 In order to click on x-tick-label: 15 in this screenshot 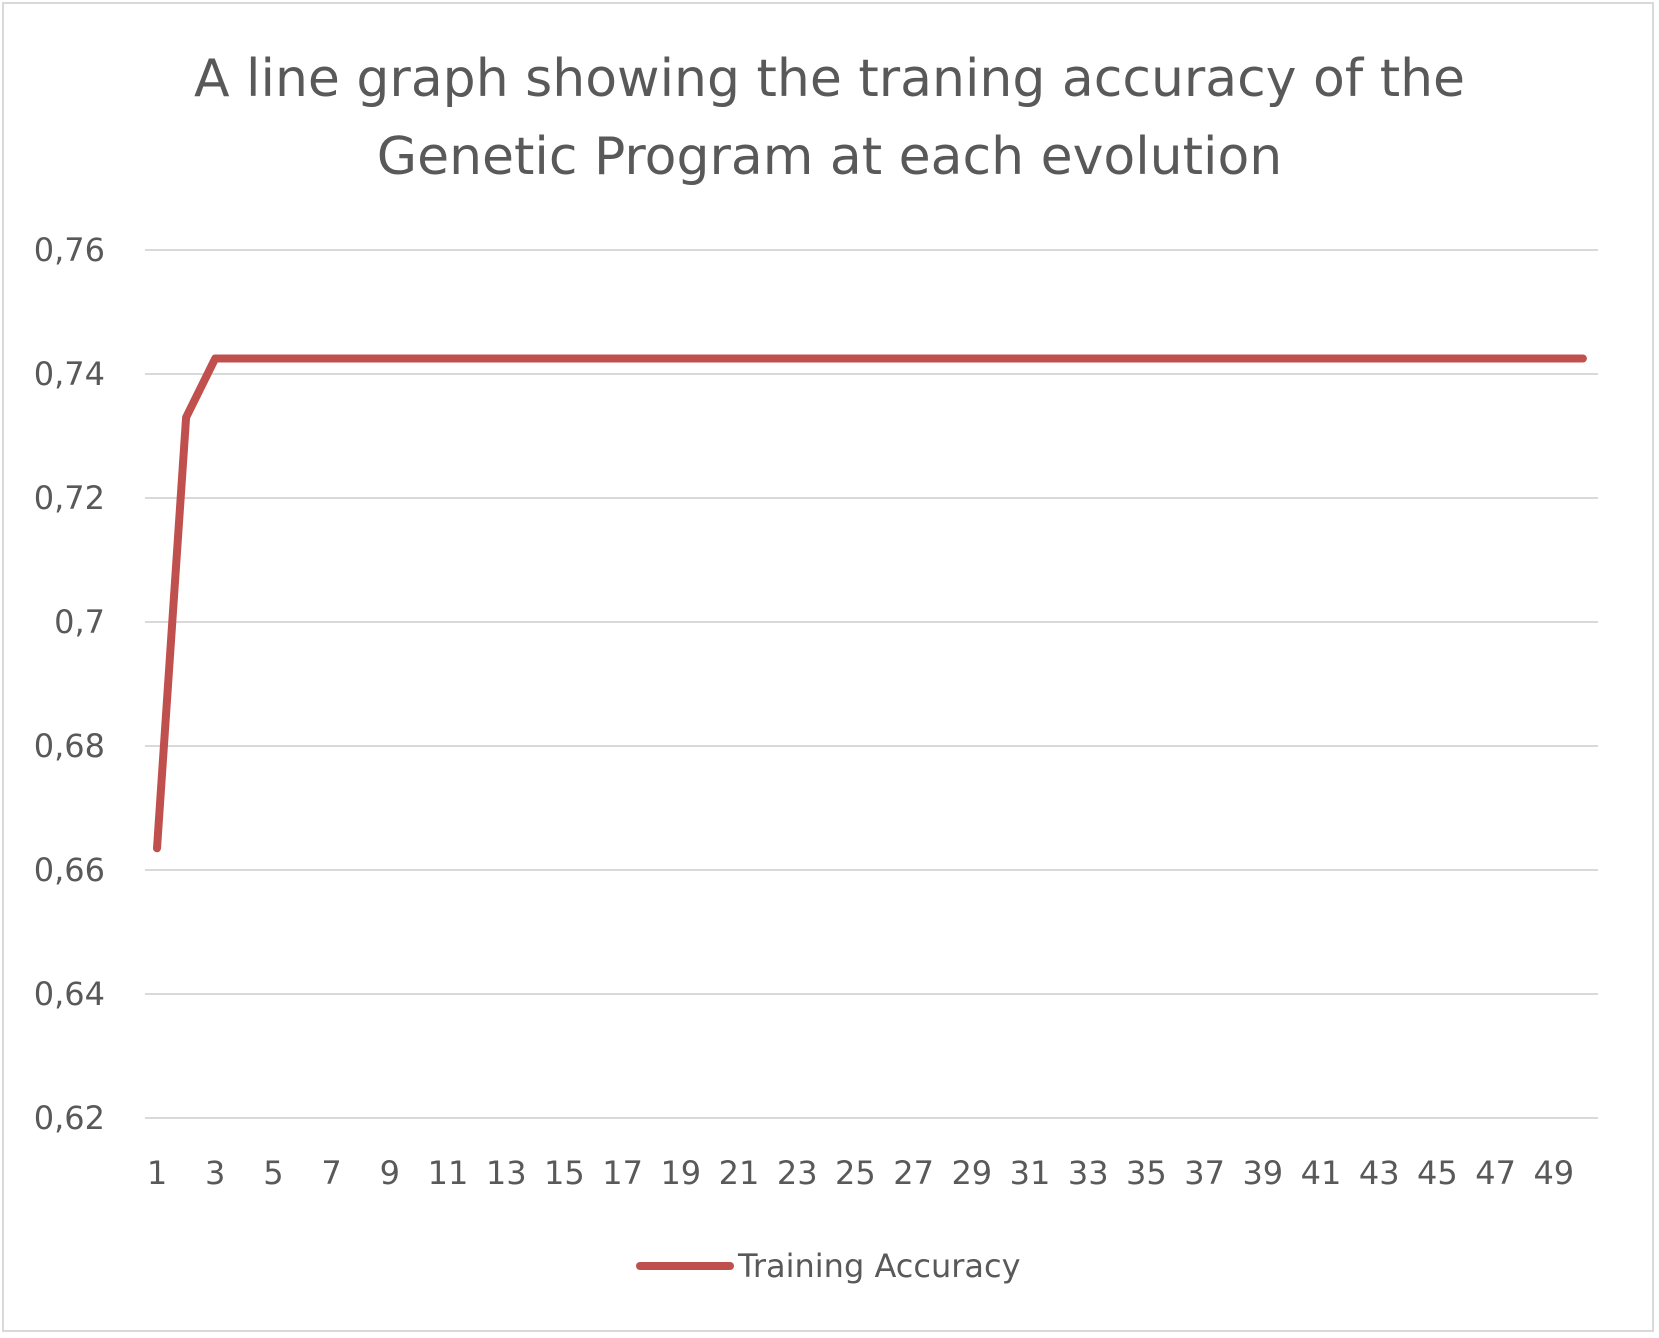, I will do `click(564, 1173)`.